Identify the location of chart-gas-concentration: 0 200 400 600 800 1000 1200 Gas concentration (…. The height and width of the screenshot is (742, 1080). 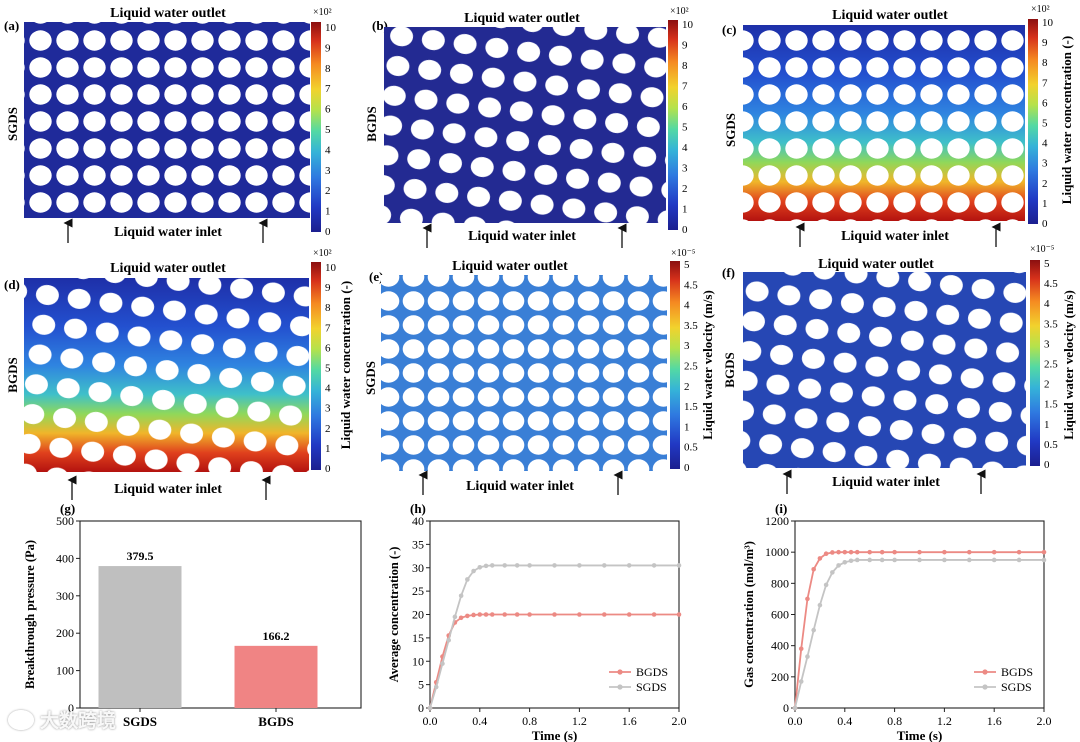
(897, 621).